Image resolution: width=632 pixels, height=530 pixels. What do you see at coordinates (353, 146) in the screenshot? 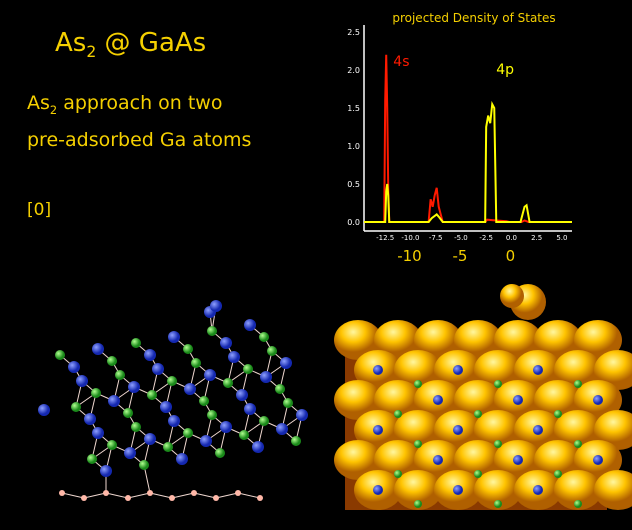
I see `y-tick-label: 1.0` at bounding box center [353, 146].